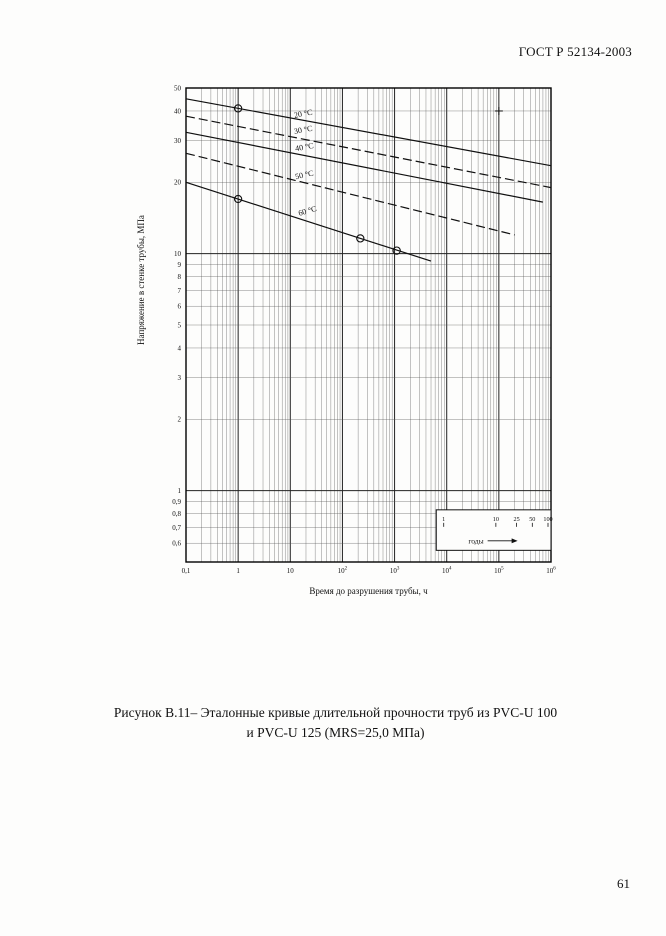 The height and width of the screenshot is (936, 666). What do you see at coordinates (498, 110) in the screenshot?
I see `plus-marker` at bounding box center [498, 110].